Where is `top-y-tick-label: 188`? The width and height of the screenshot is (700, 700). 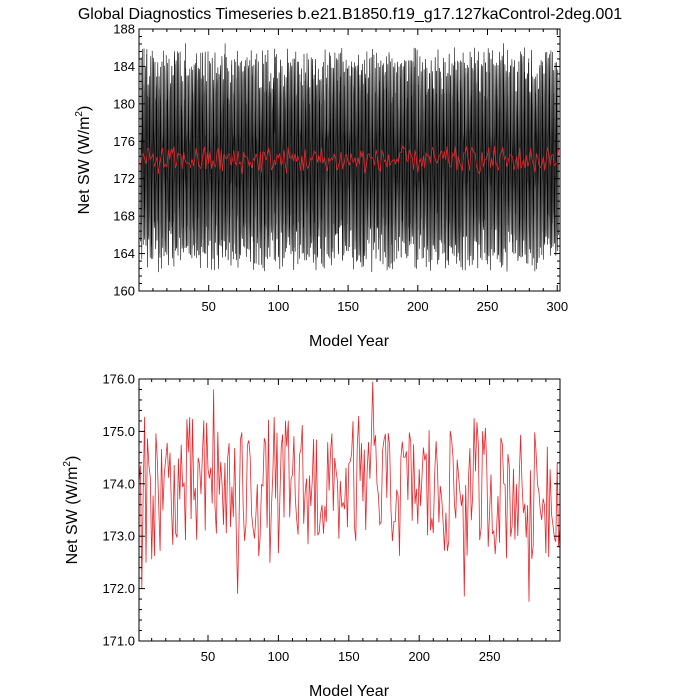
top-y-tick-label: 188 is located at coordinates (124, 29).